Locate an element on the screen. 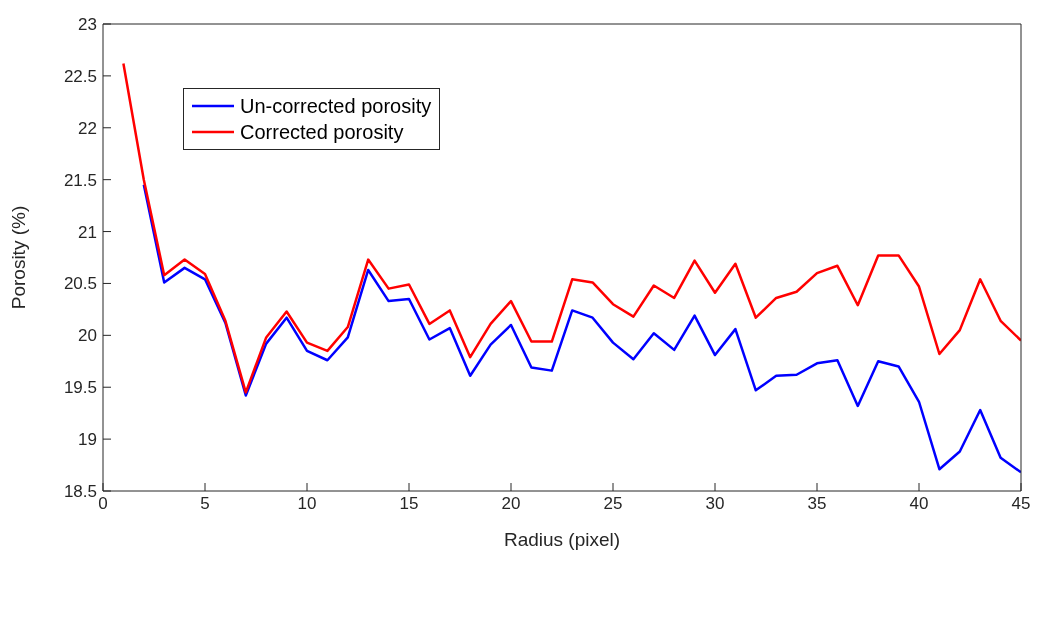  x-tick-label: 5 is located at coordinates (205, 504).